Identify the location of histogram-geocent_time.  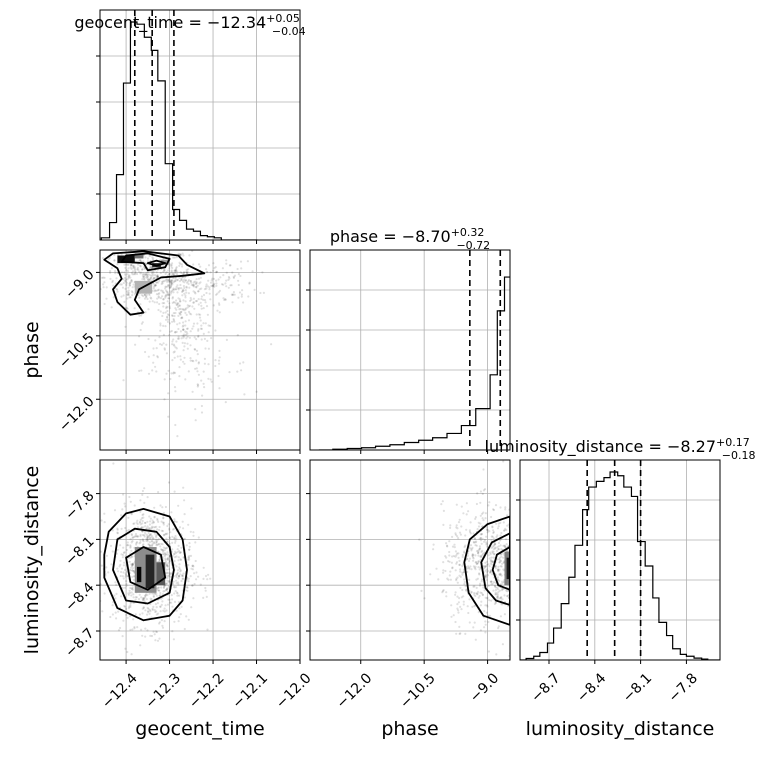
(179, 130).